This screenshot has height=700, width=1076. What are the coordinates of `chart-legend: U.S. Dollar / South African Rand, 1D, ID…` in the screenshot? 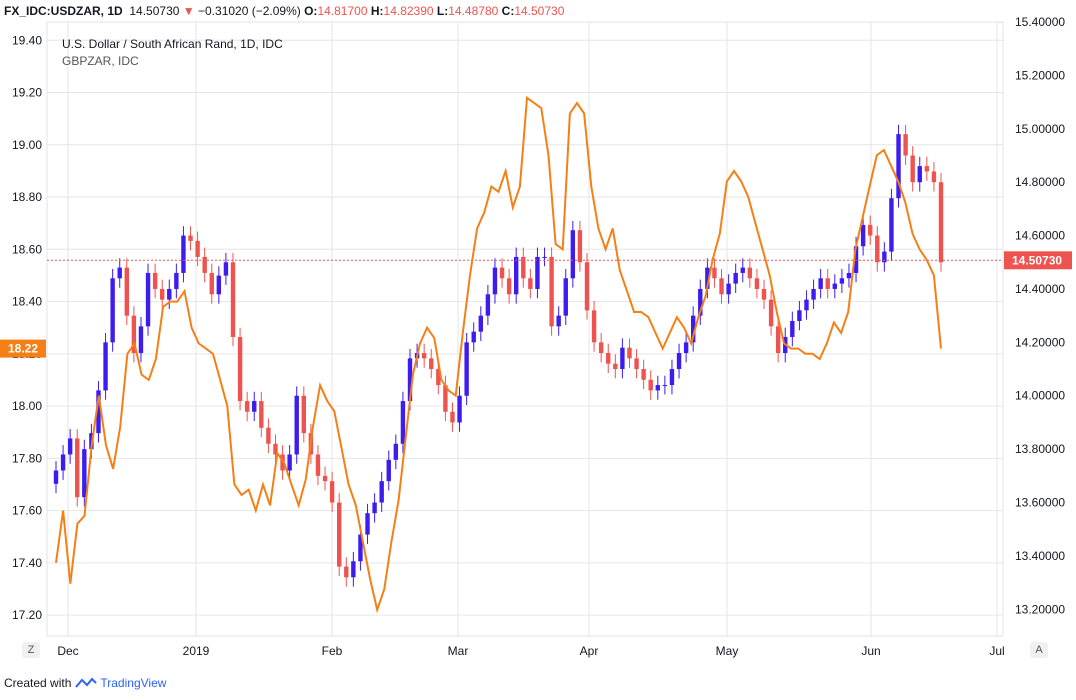 It's located at (172, 52).